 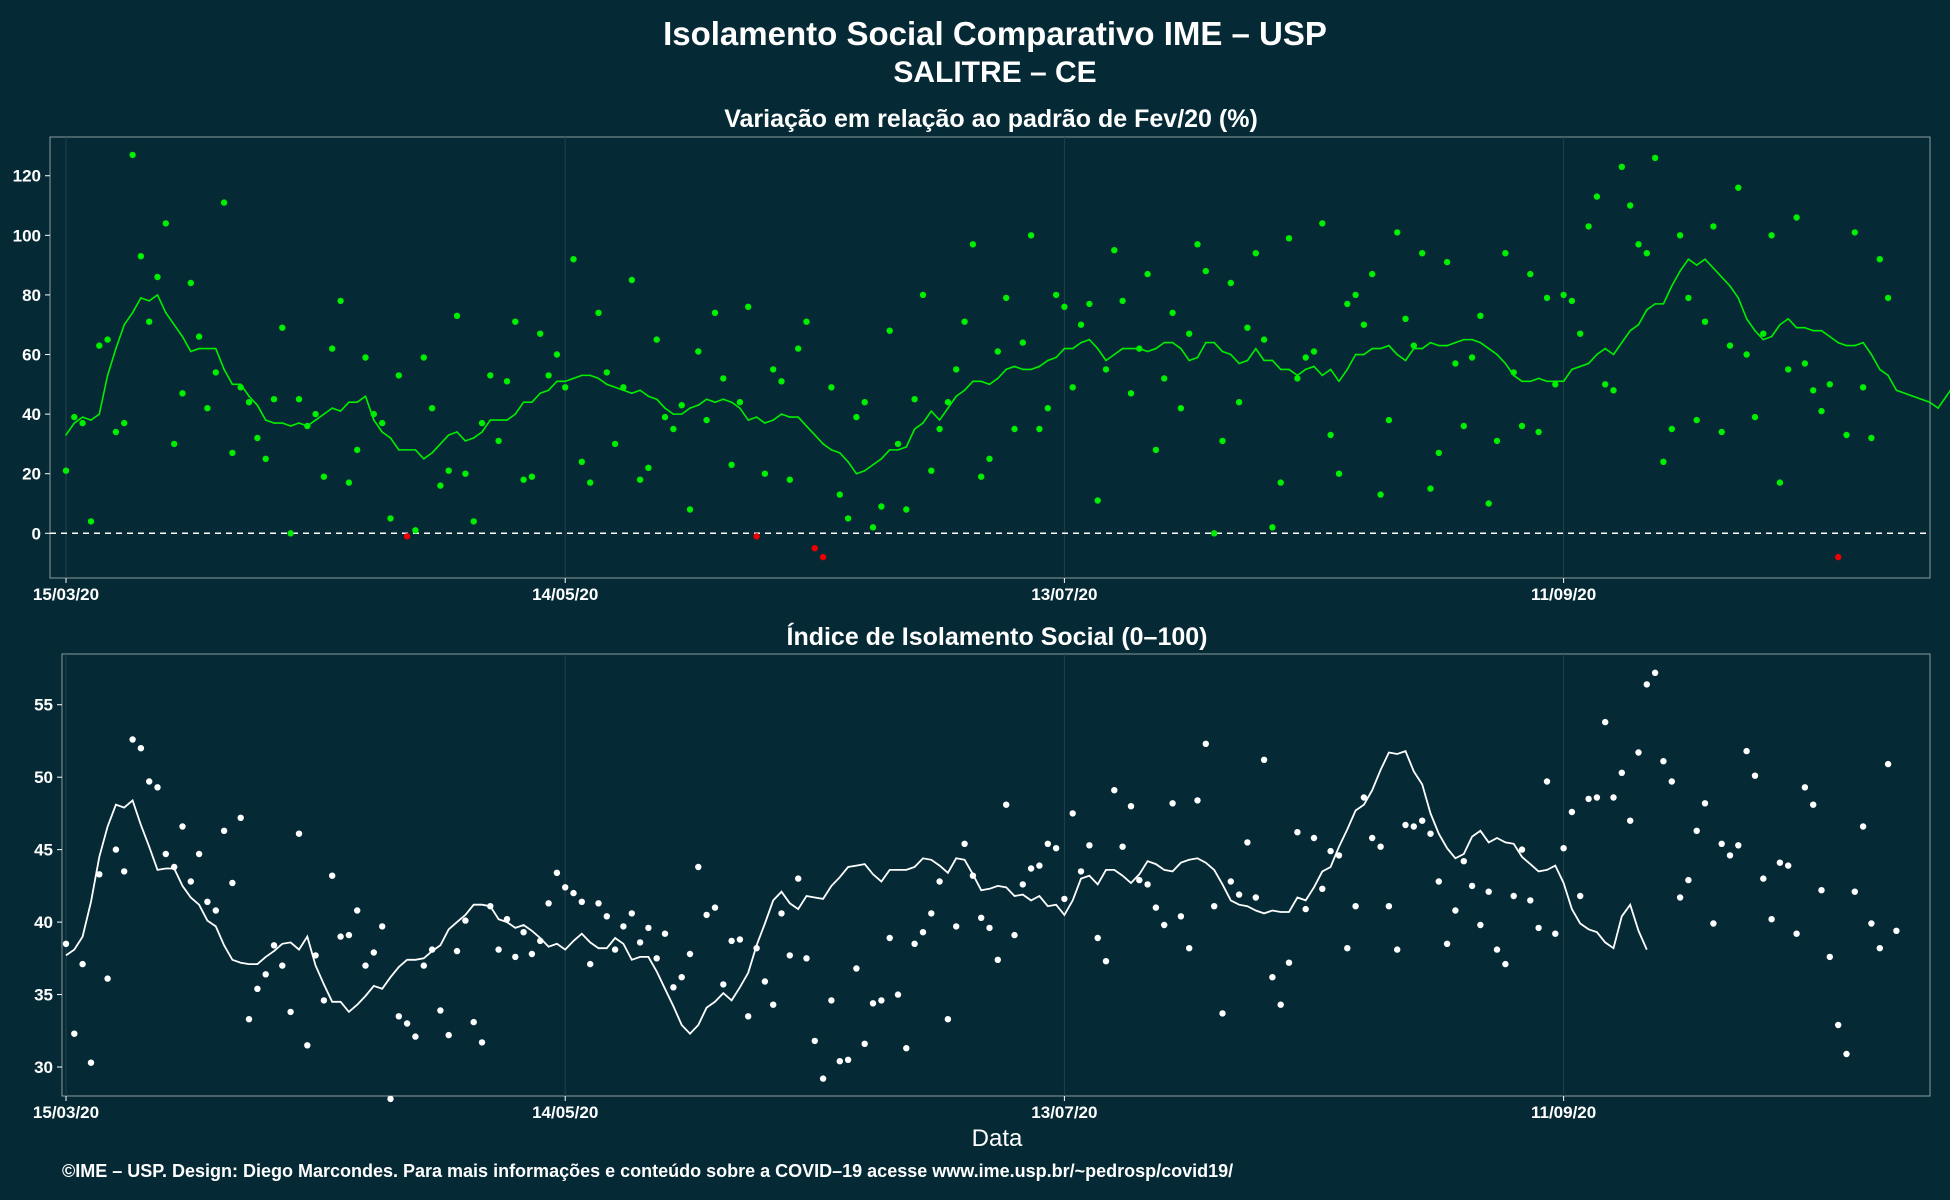 What do you see at coordinates (1064, 1112) in the screenshot?
I see `x-tick-label: 13/07/20` at bounding box center [1064, 1112].